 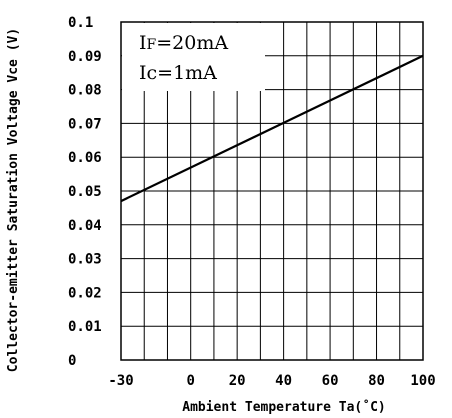 What do you see at coordinates (120, 381) in the screenshot?
I see `x-tick-label: -30` at bounding box center [120, 381].